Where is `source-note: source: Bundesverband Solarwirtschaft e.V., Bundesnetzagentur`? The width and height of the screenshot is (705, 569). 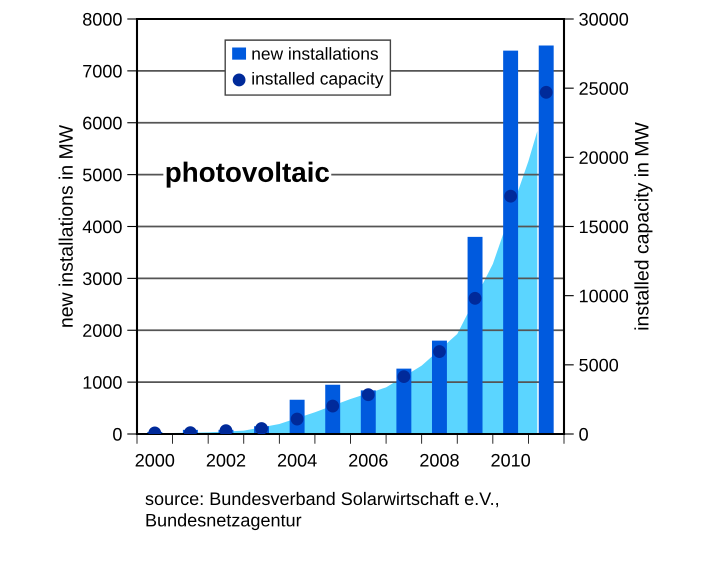
source-note: source: Bundesverband Solarwirtschaft e.V., Bundesnetzagentur is located at coordinates (322, 511).